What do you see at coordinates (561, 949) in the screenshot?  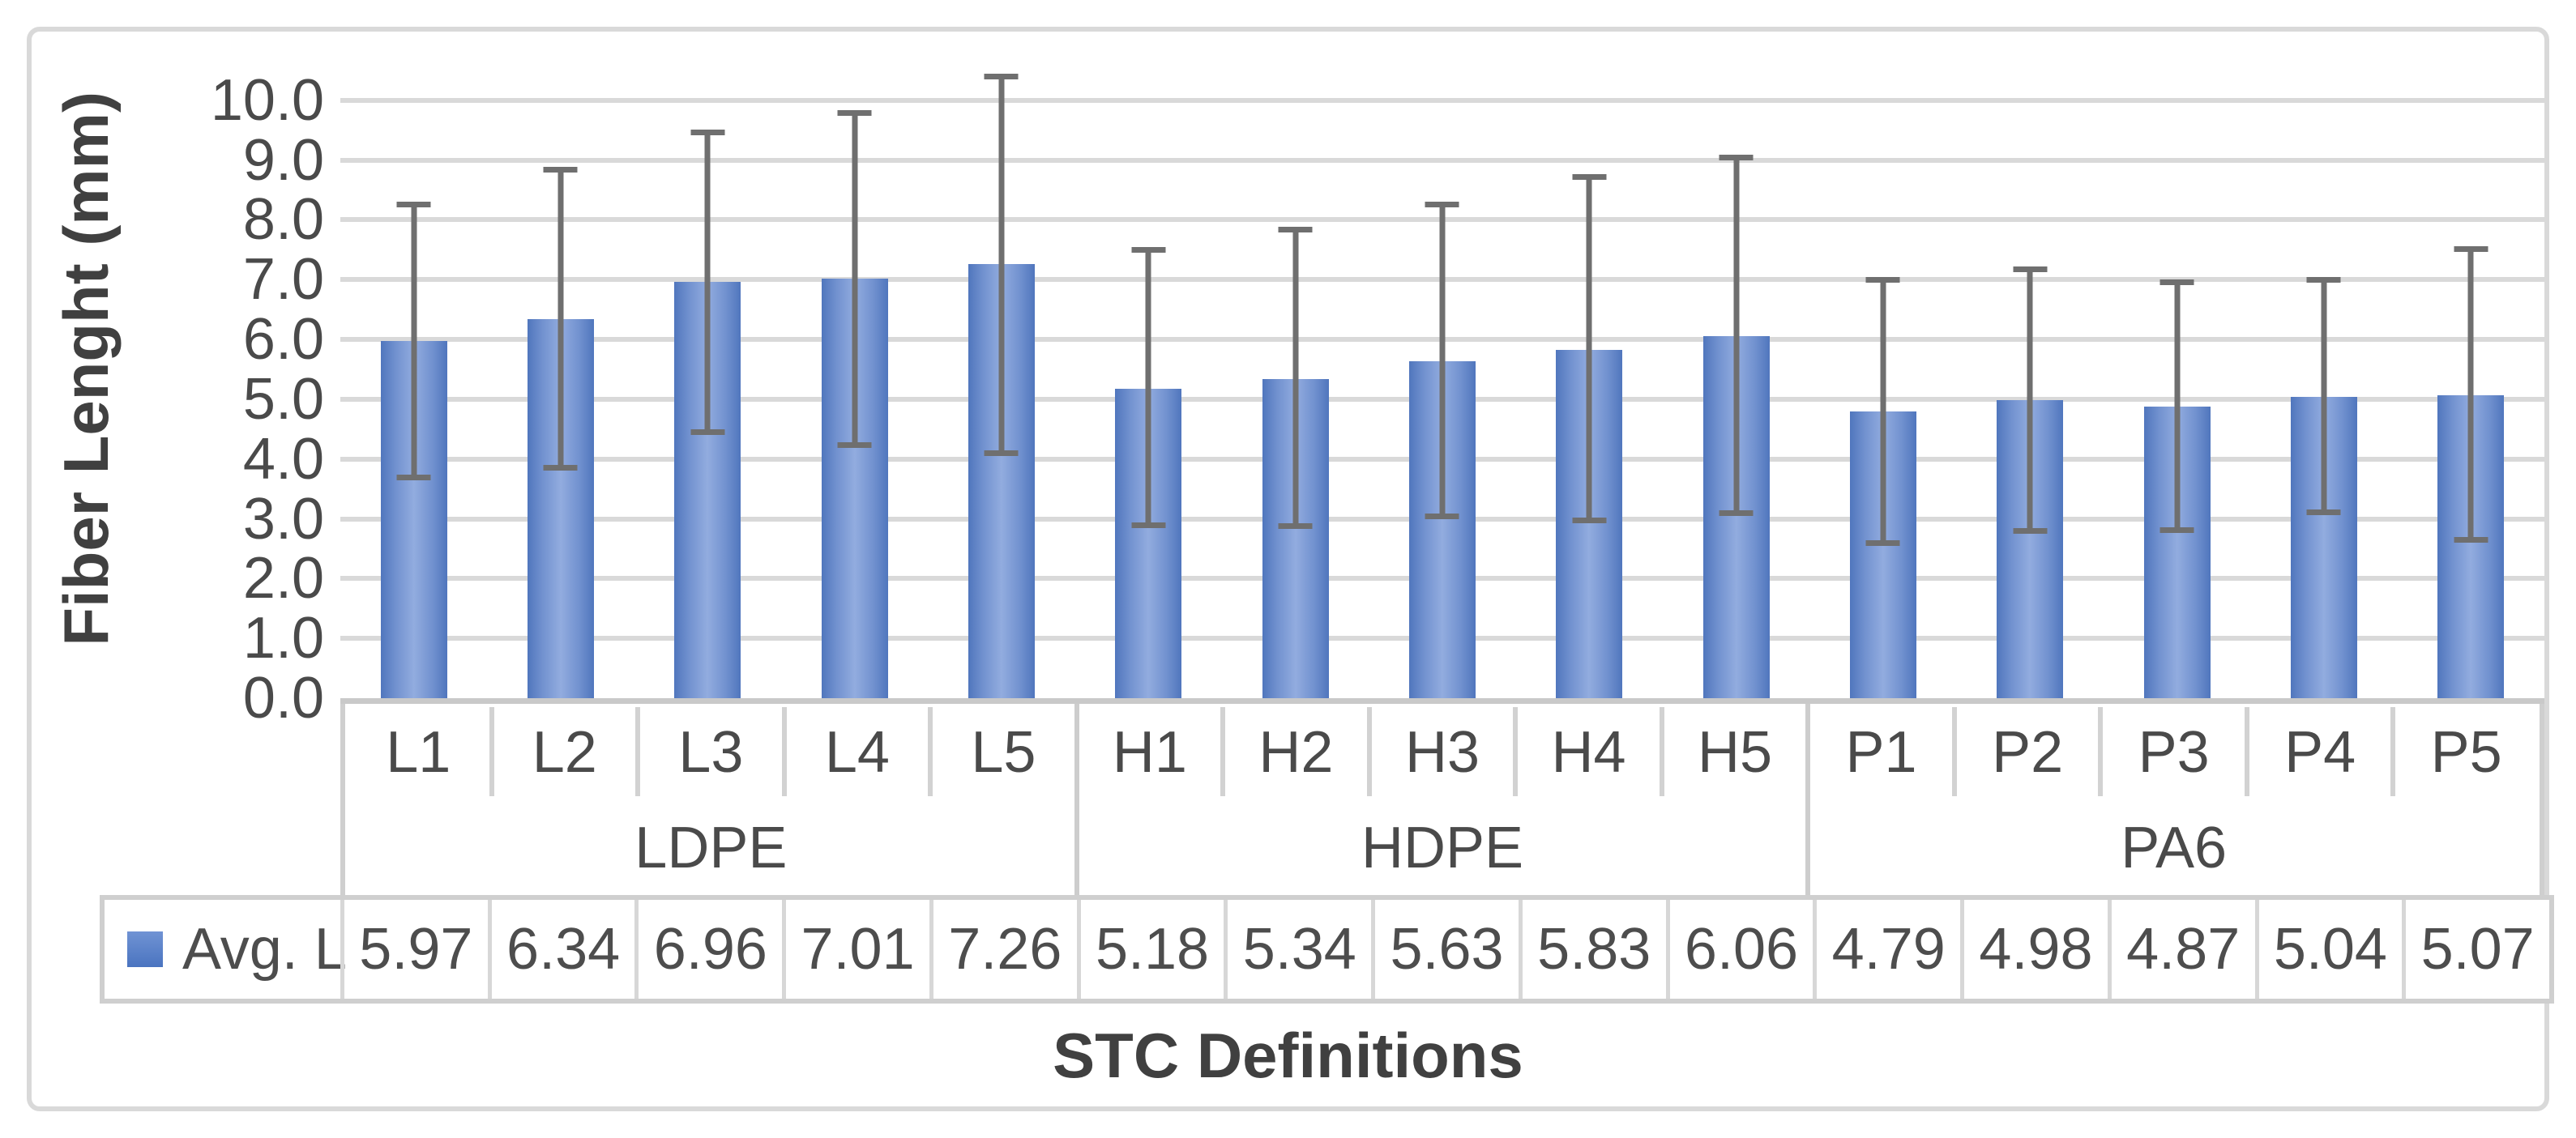 I see `table-value-L2: 6.34` at bounding box center [561, 949].